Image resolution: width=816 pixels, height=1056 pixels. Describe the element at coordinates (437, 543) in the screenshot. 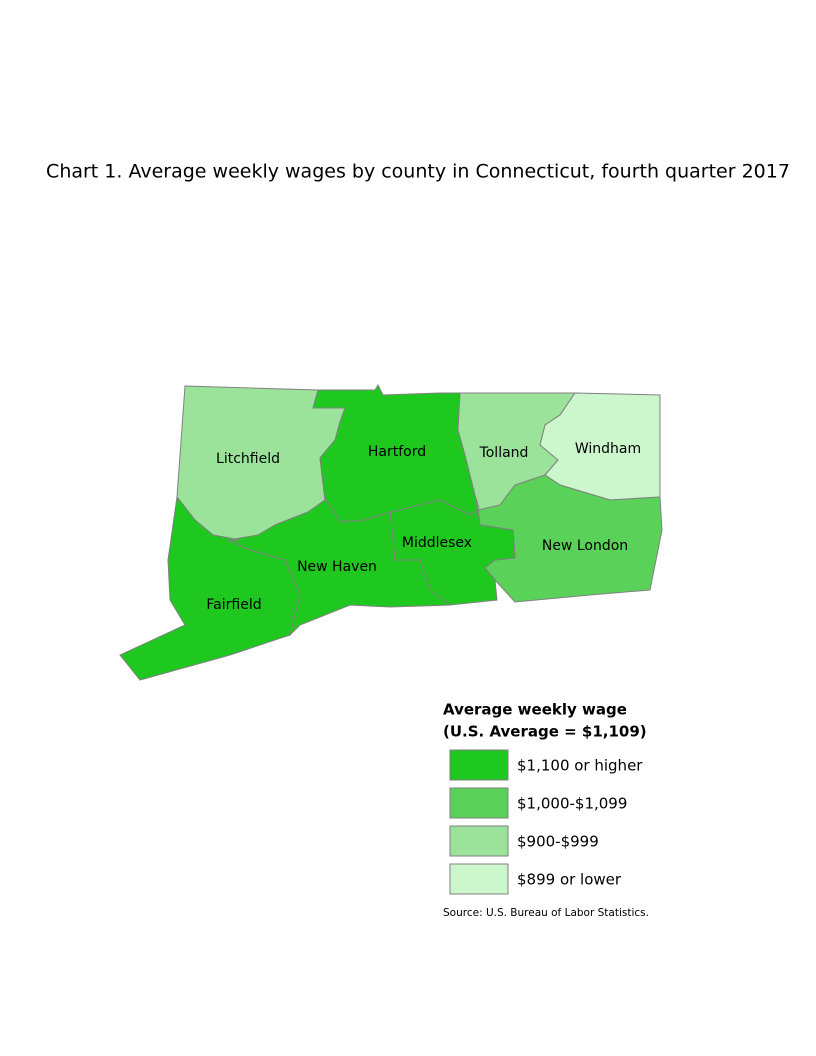

I see `county-label: Middlesex` at that location.